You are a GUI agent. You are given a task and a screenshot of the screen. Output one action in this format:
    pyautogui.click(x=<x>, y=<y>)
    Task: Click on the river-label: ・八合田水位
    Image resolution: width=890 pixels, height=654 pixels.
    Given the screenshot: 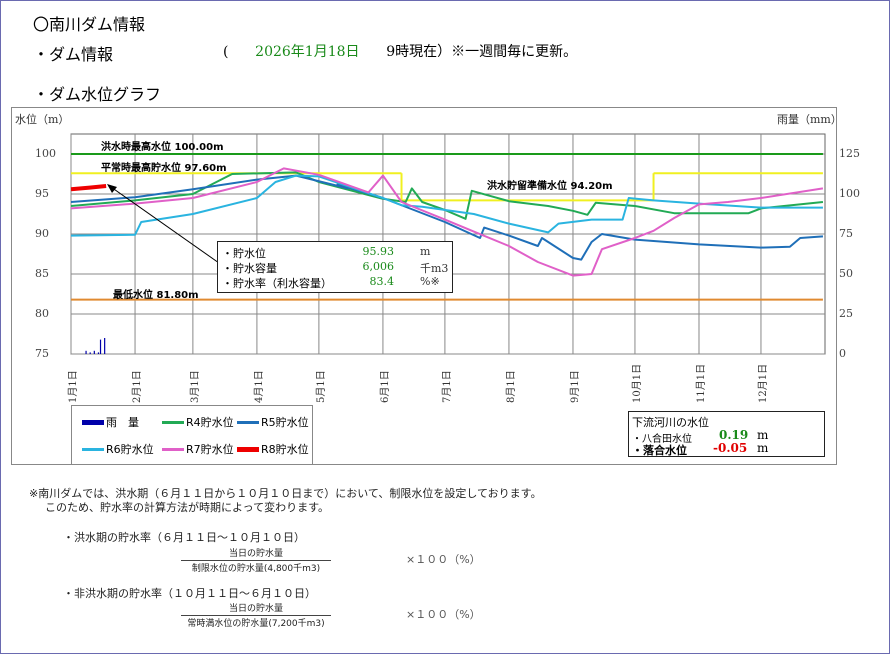 What is the action you would take?
    pyautogui.click(x=662, y=439)
    